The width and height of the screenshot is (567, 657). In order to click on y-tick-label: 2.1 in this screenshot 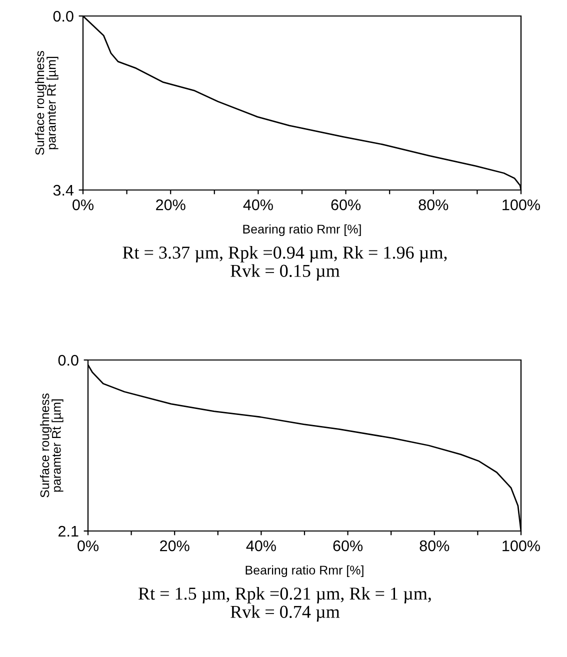, I will do `click(68, 531)`.